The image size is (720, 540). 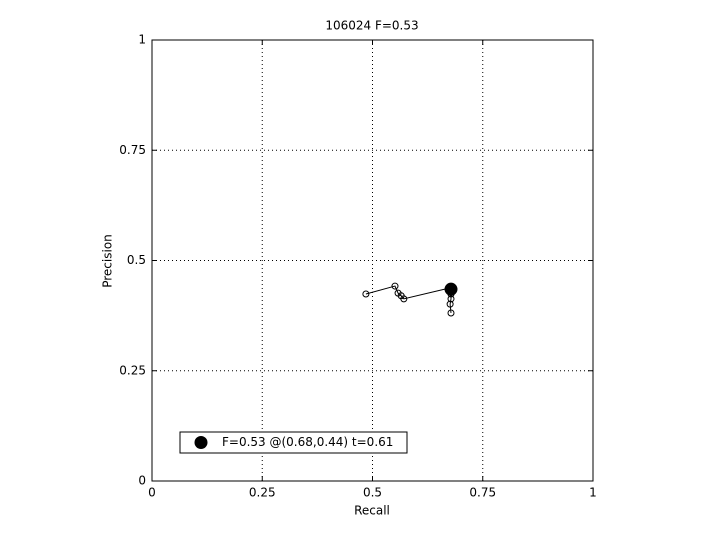 I want to click on x-tick-label: 0.5, so click(x=372, y=493).